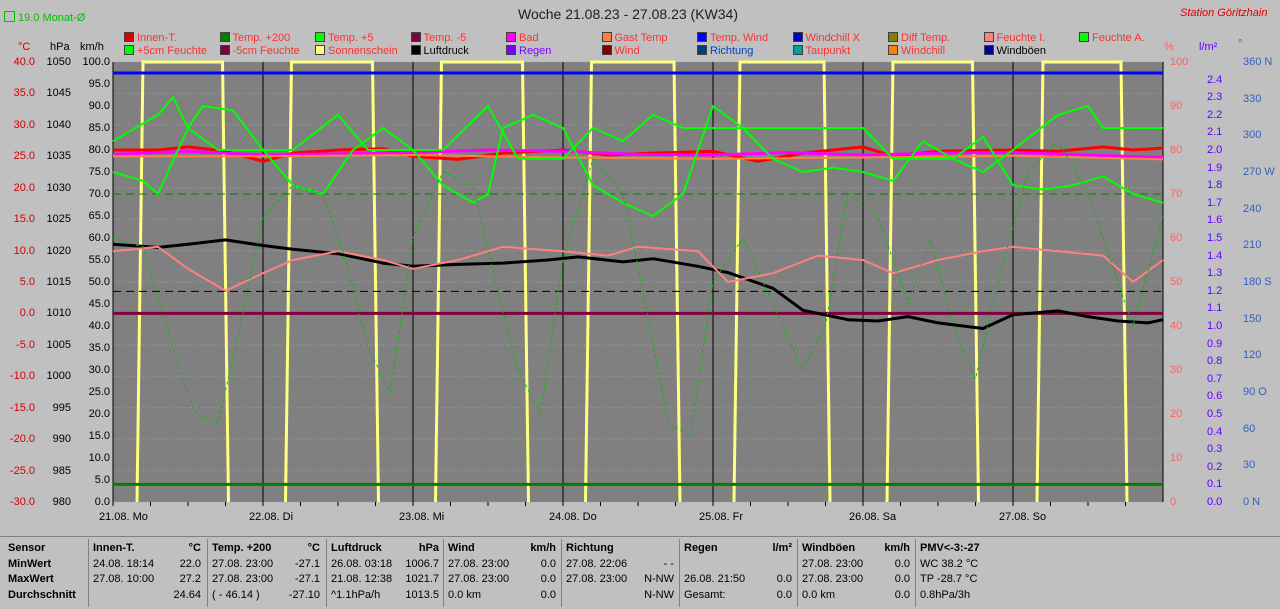 The image size is (1280, 609). Describe the element at coordinates (58, 156) in the screenshot. I see `pressure-tick: 1035` at that location.